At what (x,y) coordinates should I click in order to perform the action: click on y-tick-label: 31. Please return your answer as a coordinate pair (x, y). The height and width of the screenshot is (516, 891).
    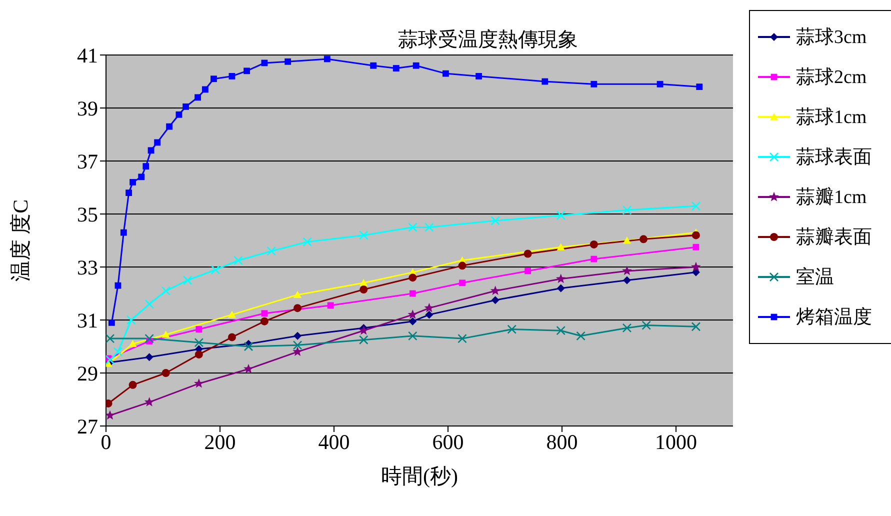
    Looking at the image, I should click on (87, 320).